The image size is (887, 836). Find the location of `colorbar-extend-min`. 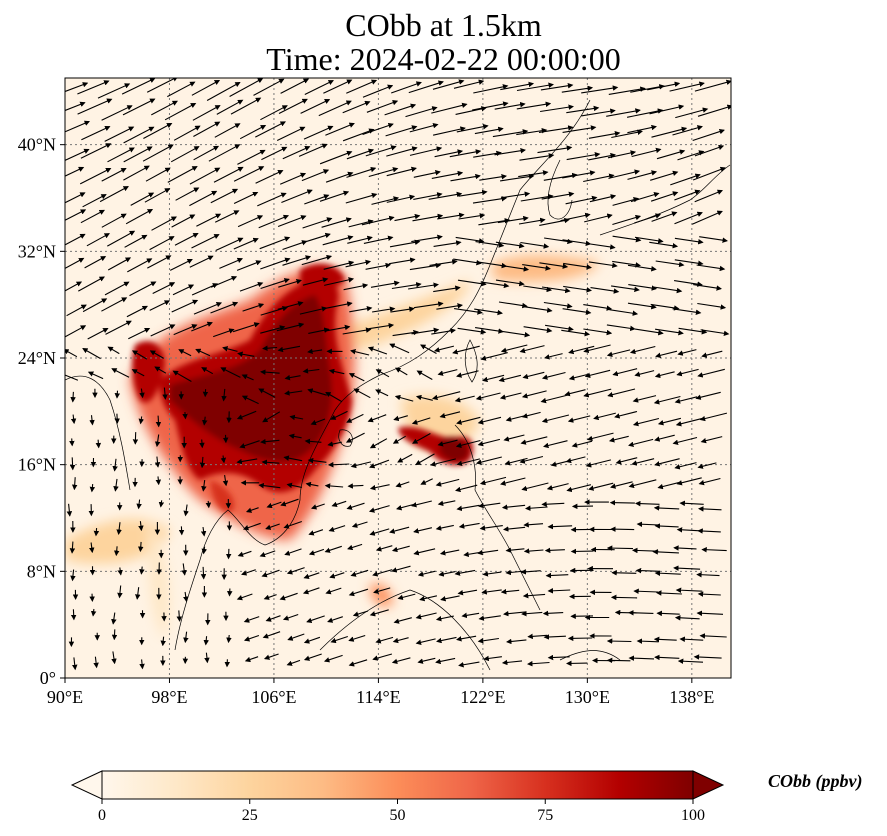

colorbar-extend-min is located at coordinates (86, 785).